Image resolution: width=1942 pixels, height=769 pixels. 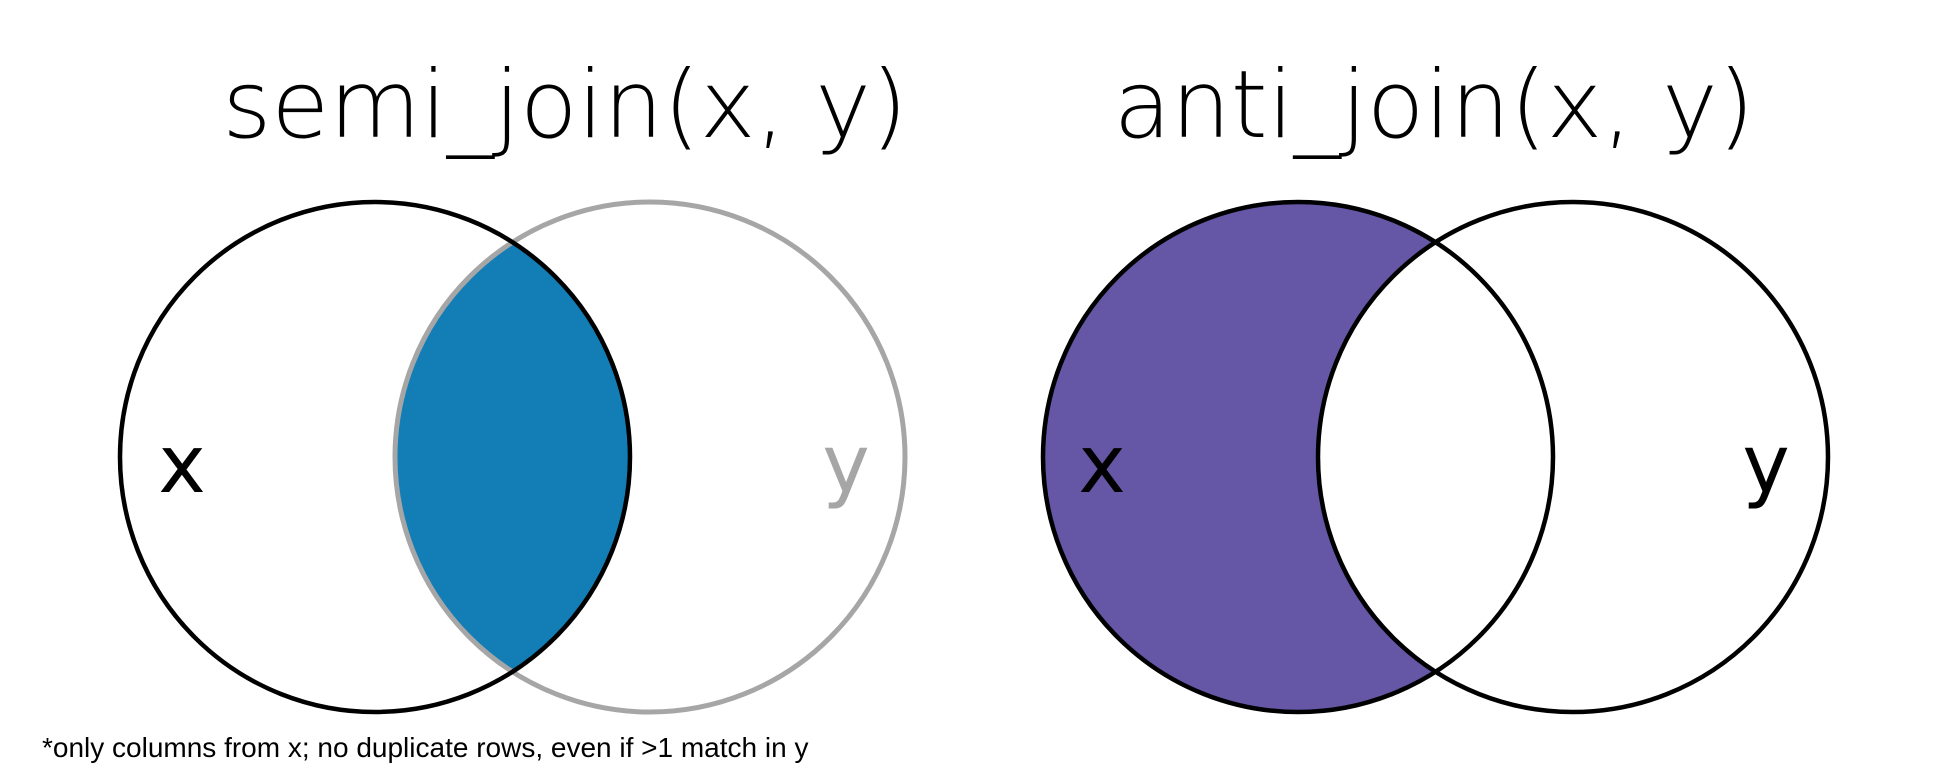 I want to click on semi-join-y-label: y, so click(x=845, y=464).